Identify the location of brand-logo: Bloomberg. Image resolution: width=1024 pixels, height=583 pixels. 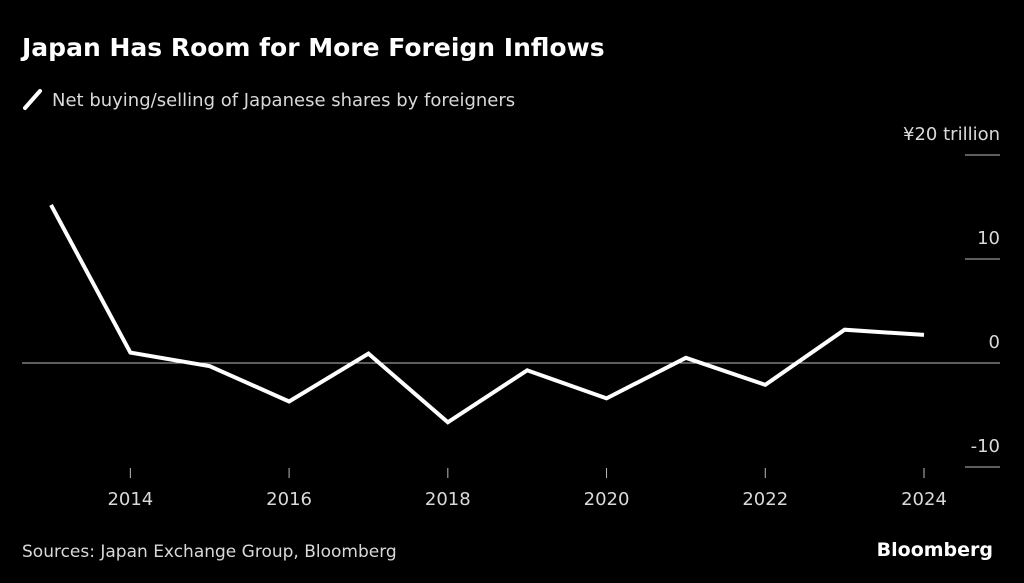
(935, 550).